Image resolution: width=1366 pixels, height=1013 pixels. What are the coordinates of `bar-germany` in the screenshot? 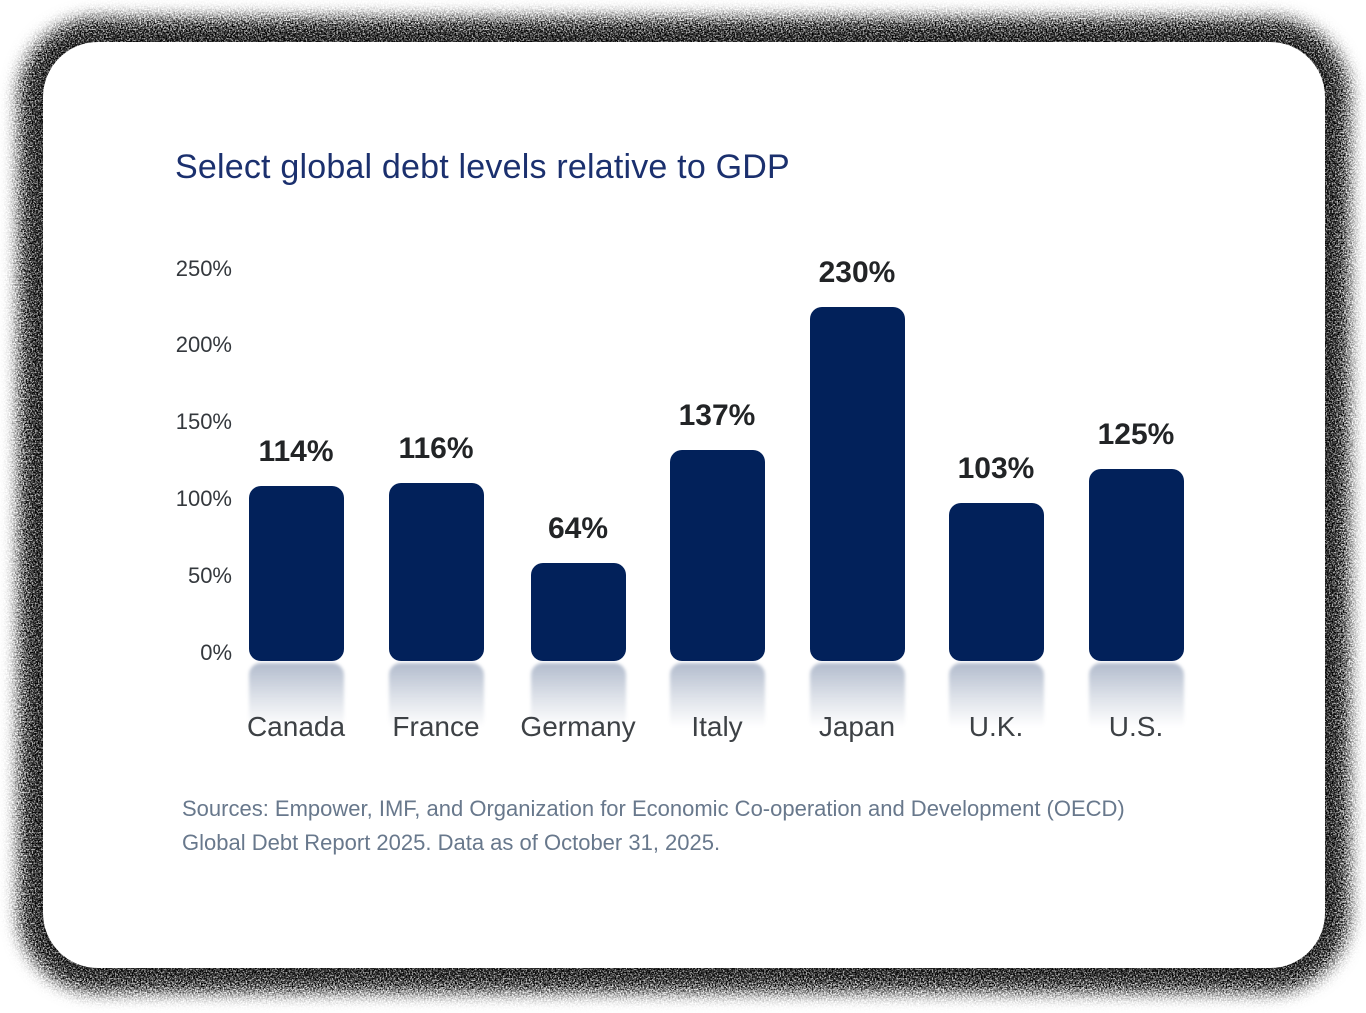 It's located at (578, 611).